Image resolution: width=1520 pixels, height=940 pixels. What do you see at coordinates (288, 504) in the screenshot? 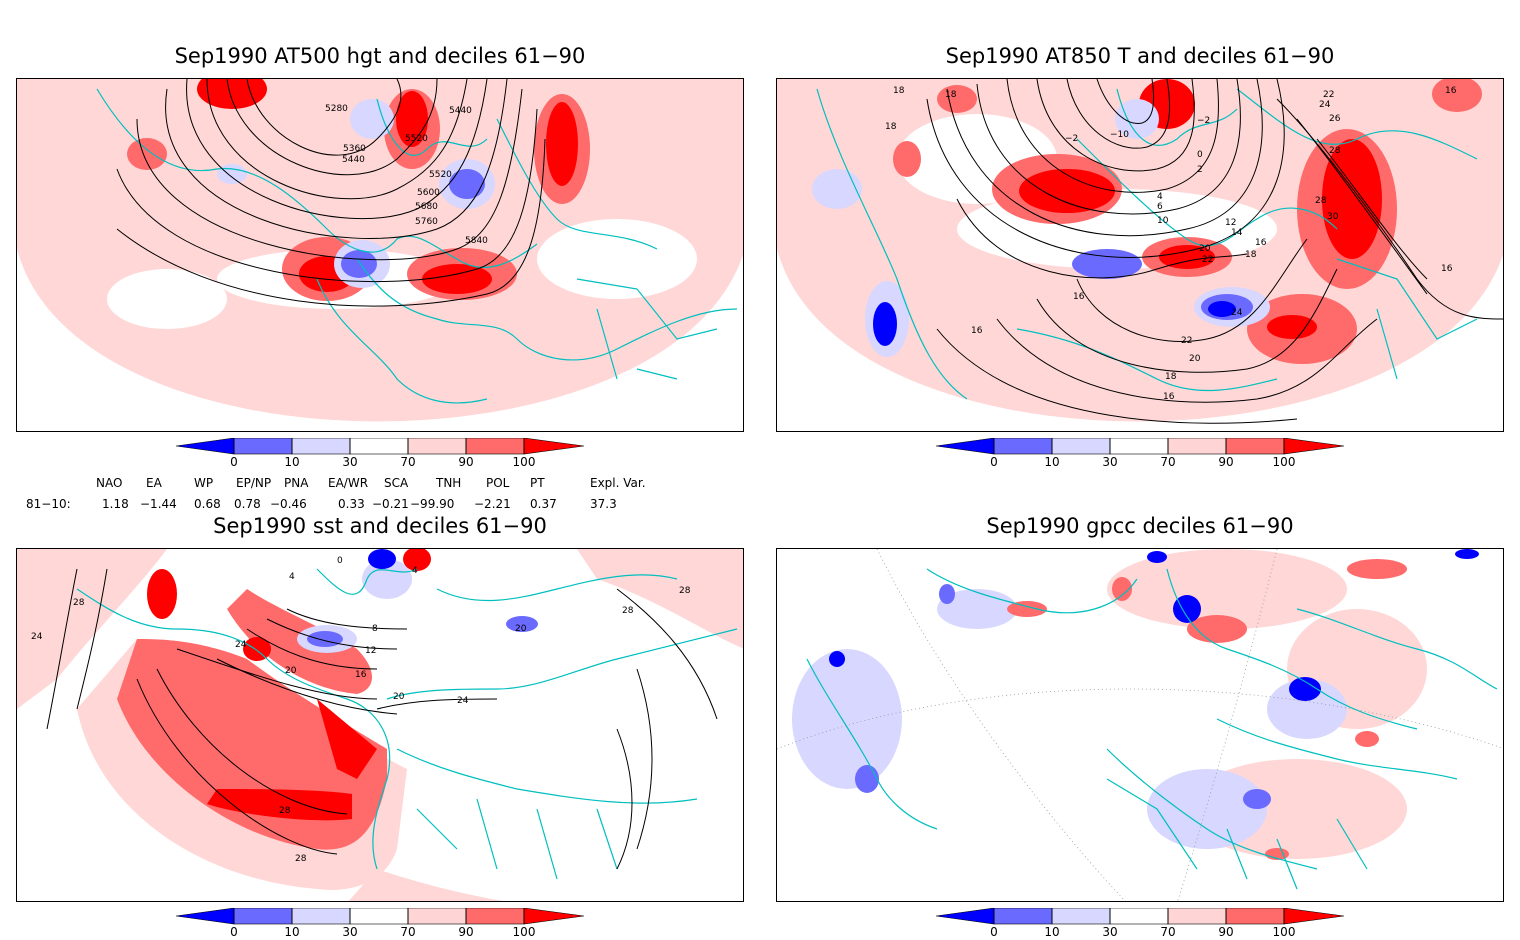
I see `index-value: −0.46` at bounding box center [288, 504].